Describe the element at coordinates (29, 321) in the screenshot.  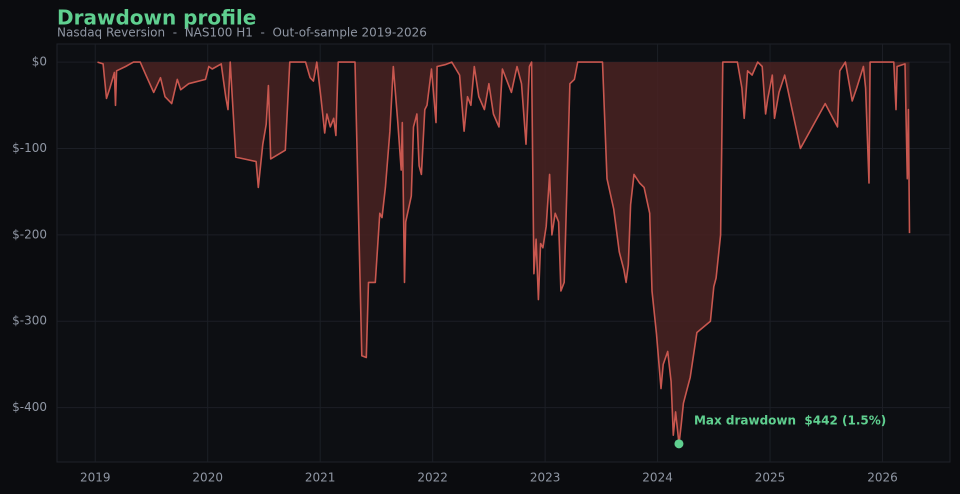
I see `y-tick-label: $-300` at that location.